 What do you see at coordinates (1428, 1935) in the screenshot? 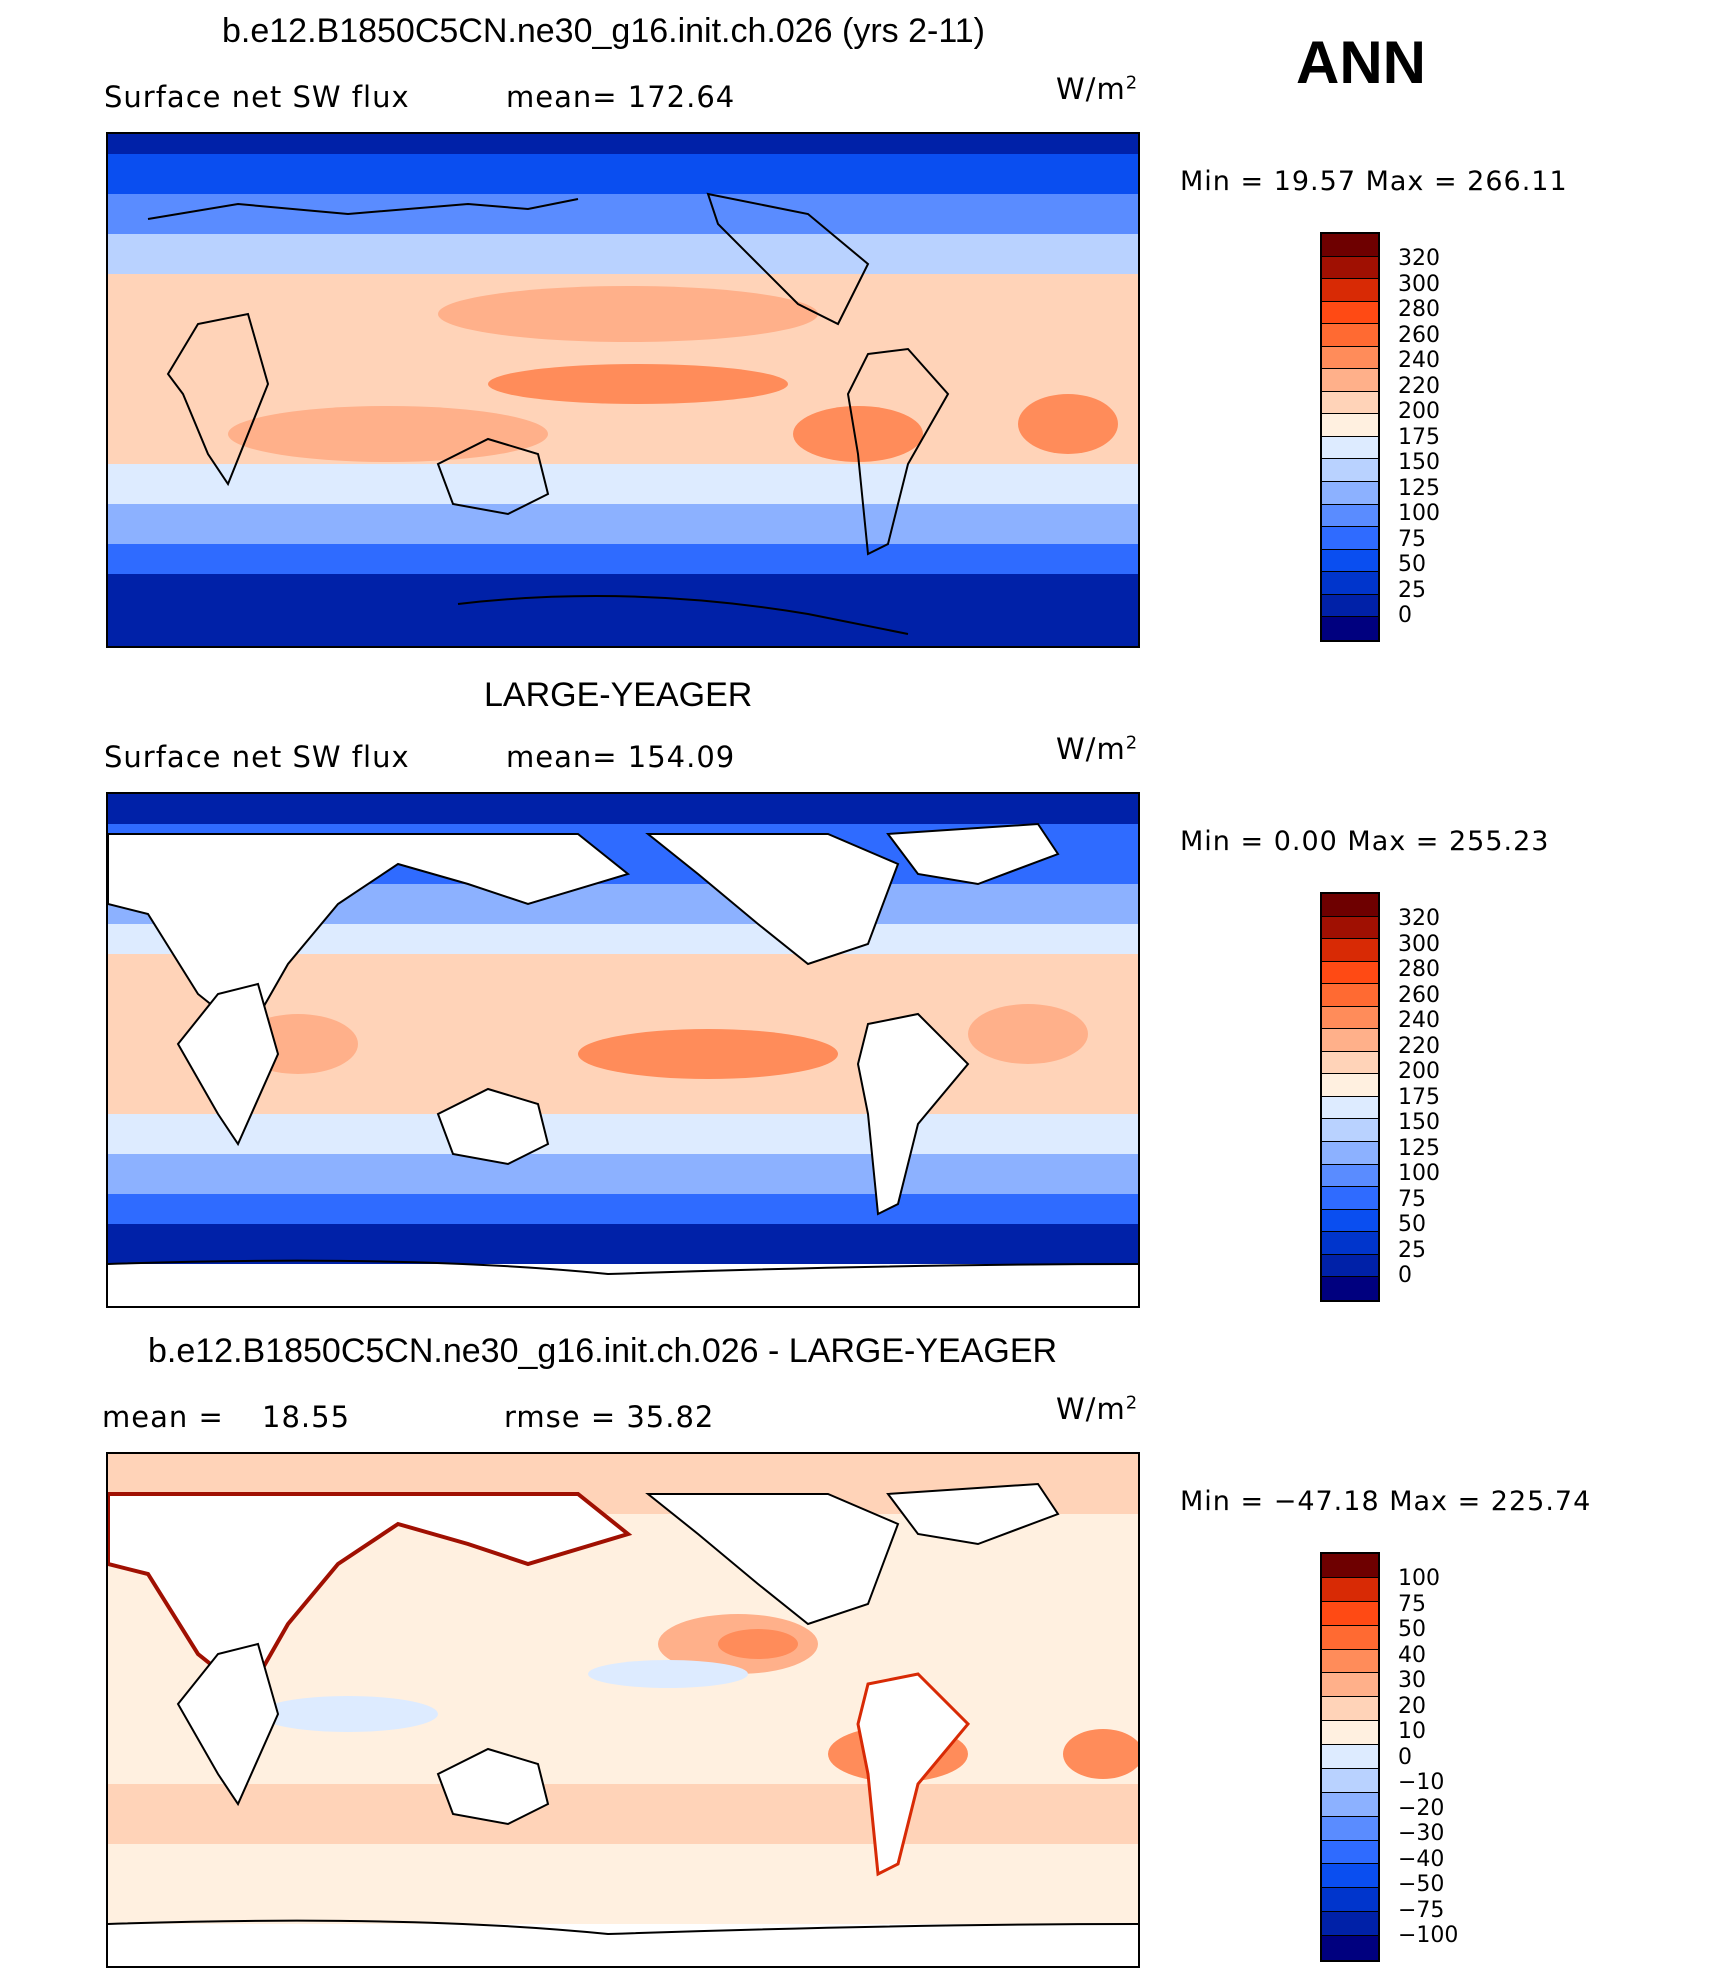
I see `colorbar-label: −100` at bounding box center [1428, 1935].